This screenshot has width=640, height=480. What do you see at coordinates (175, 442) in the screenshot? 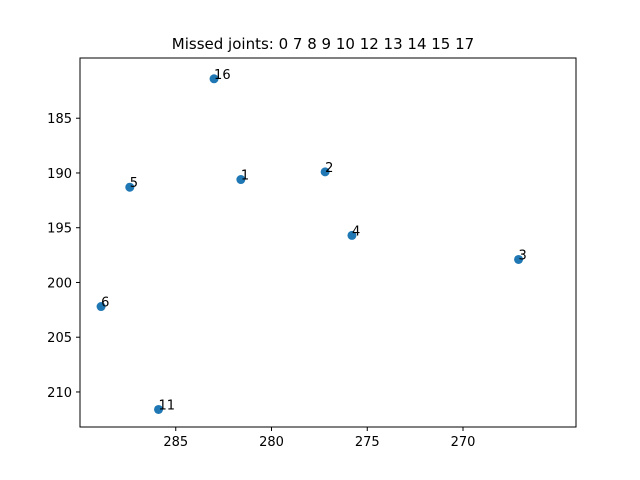
I see `x-tick-label: 285` at bounding box center [175, 442].